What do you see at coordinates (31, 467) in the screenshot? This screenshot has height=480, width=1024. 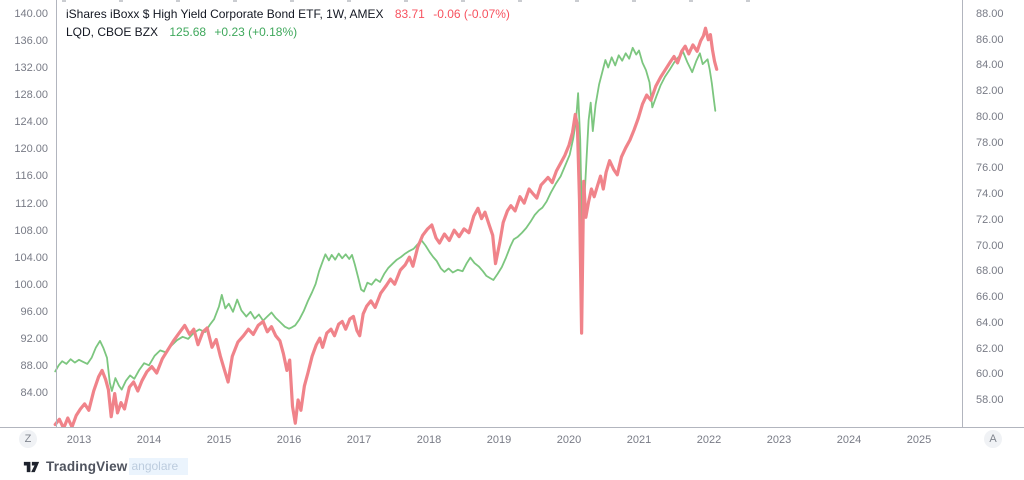 I see `tradingview-logo-icon` at bounding box center [31, 467].